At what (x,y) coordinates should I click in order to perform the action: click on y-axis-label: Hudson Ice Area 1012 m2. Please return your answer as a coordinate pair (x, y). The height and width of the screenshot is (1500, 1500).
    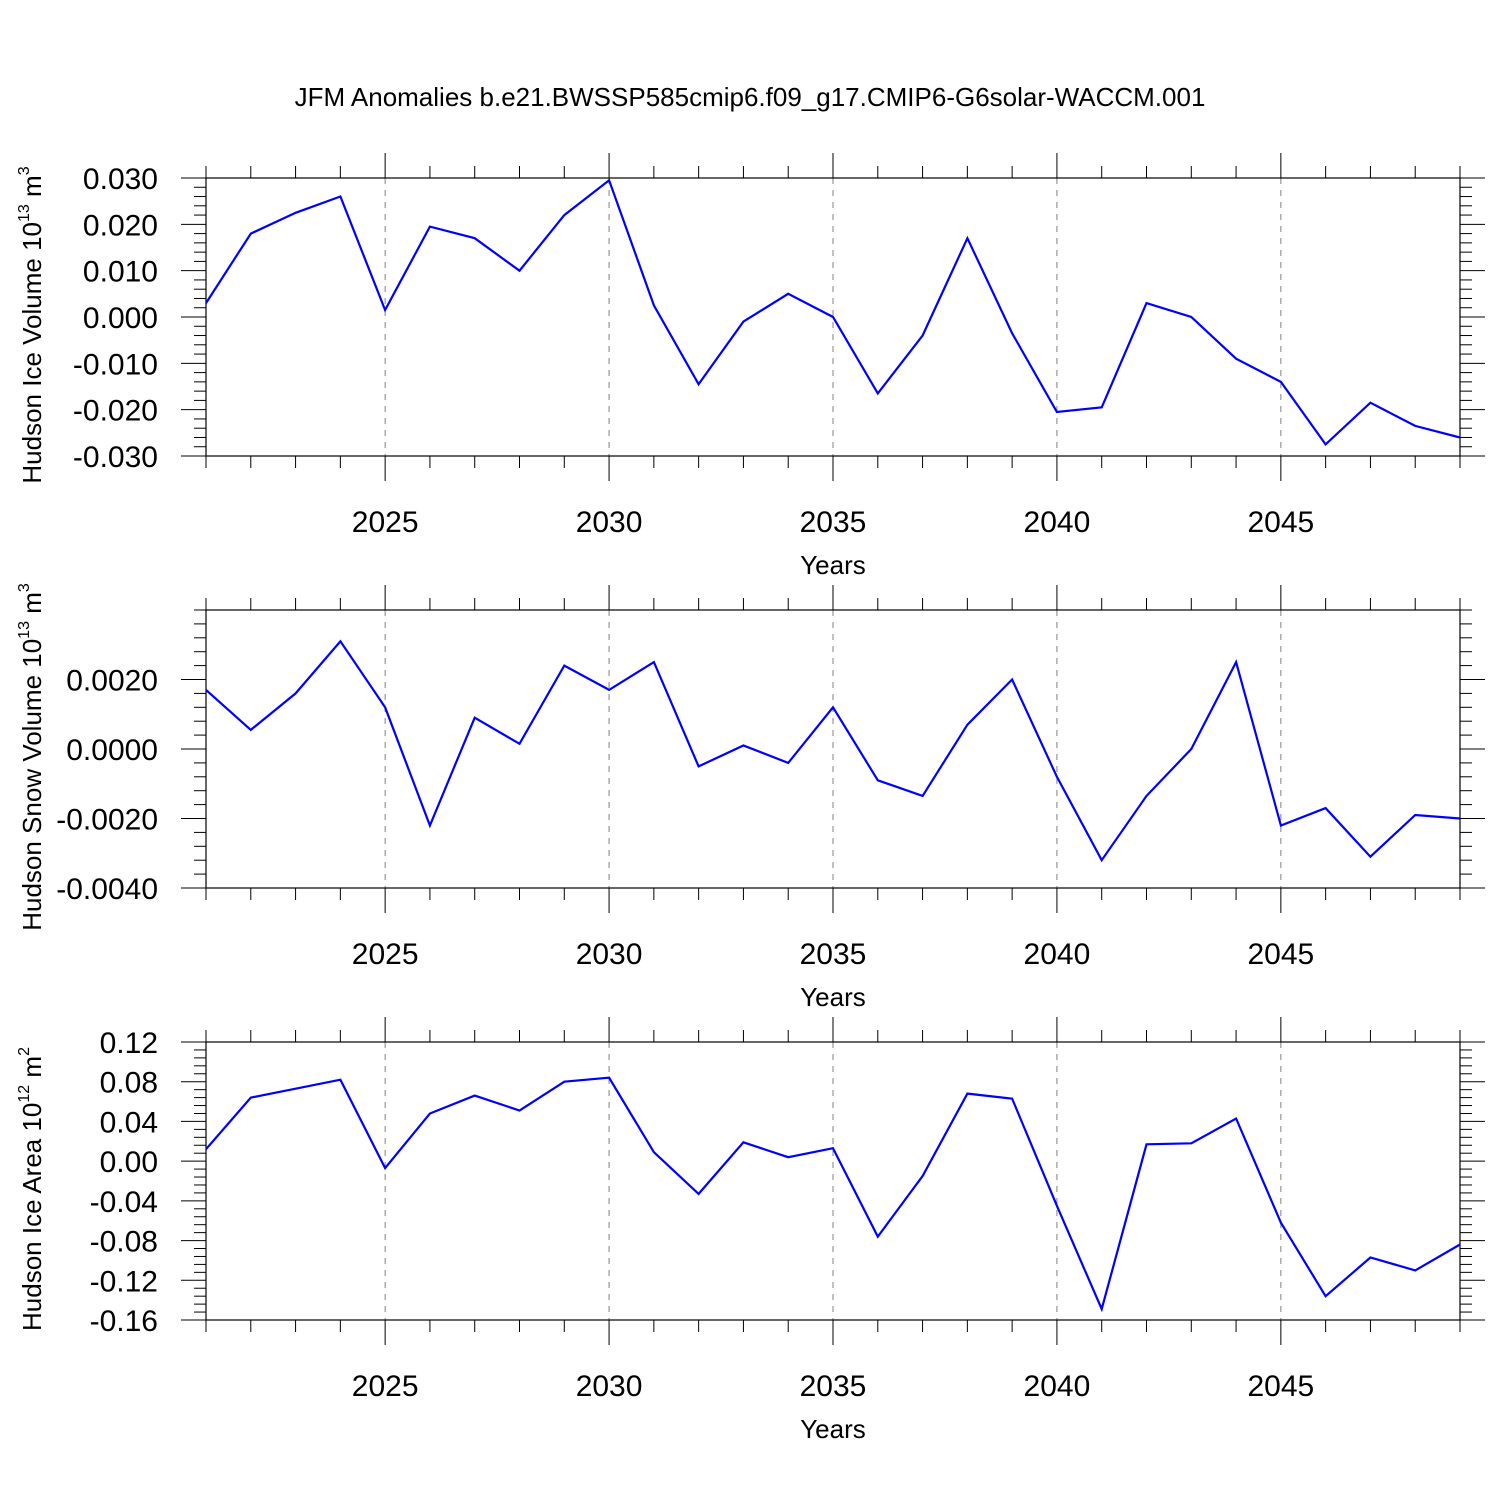
    Looking at the image, I should click on (31, 1189).